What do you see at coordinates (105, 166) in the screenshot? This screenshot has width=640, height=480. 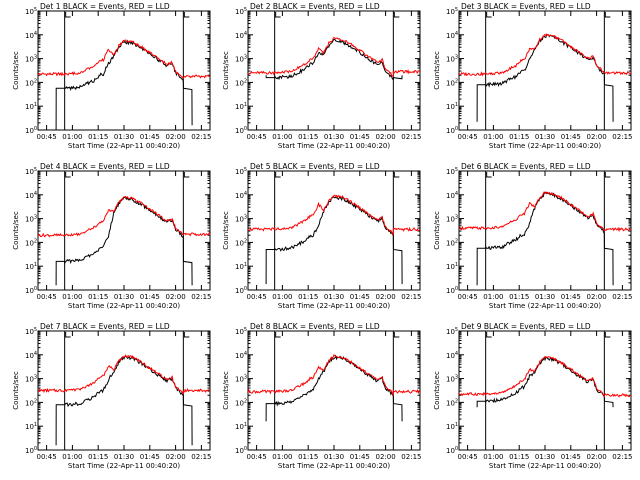 I see `panel-title: Det 4 BLACK = Events, RED = LLD` at bounding box center [105, 166].